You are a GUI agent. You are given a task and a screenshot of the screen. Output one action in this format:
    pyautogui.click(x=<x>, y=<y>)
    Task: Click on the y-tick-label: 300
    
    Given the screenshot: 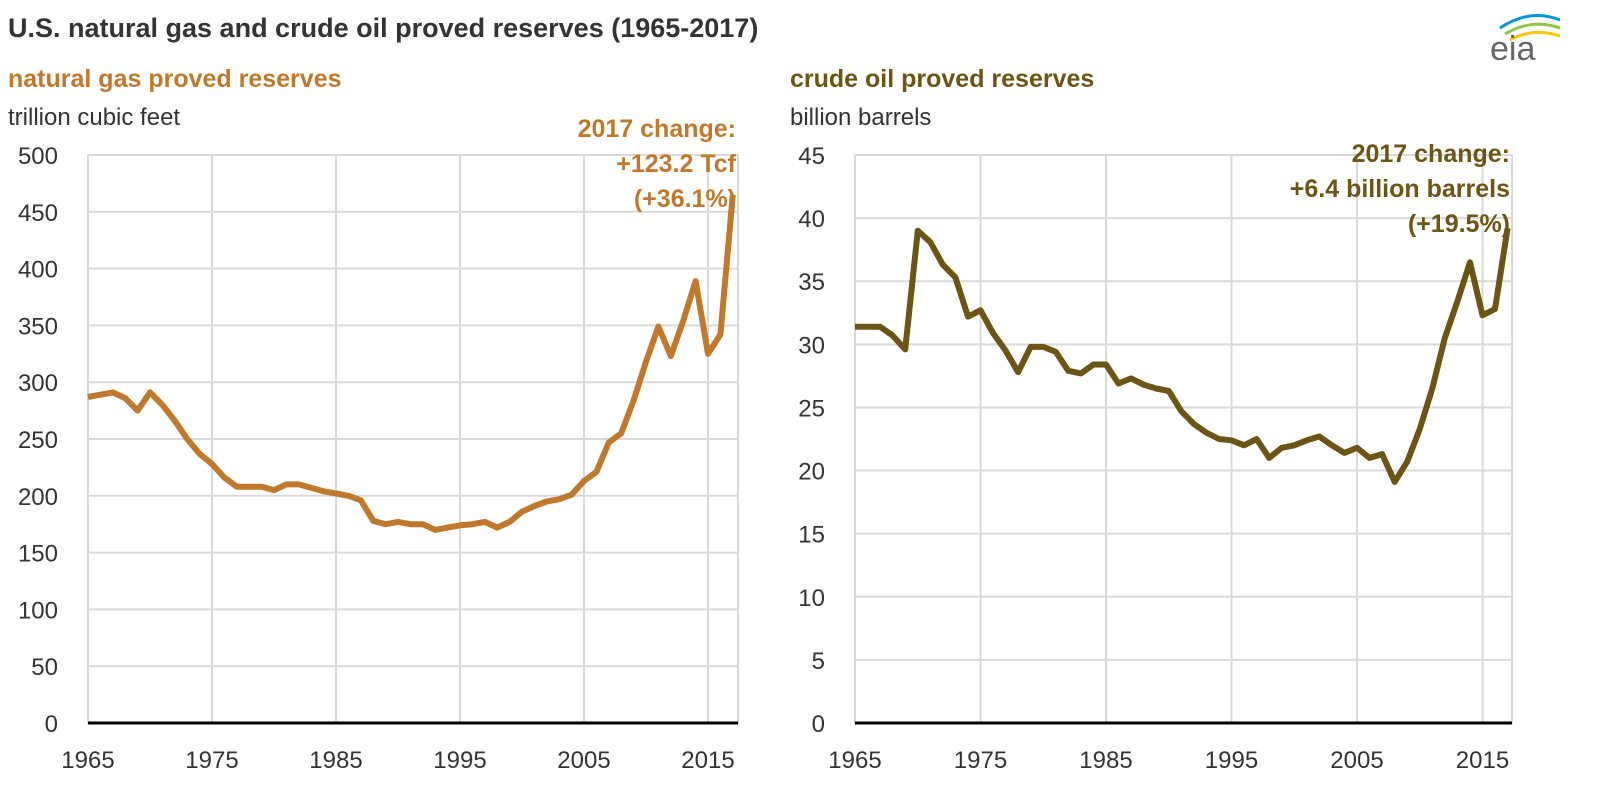 What is the action you would take?
    pyautogui.click(x=38, y=383)
    